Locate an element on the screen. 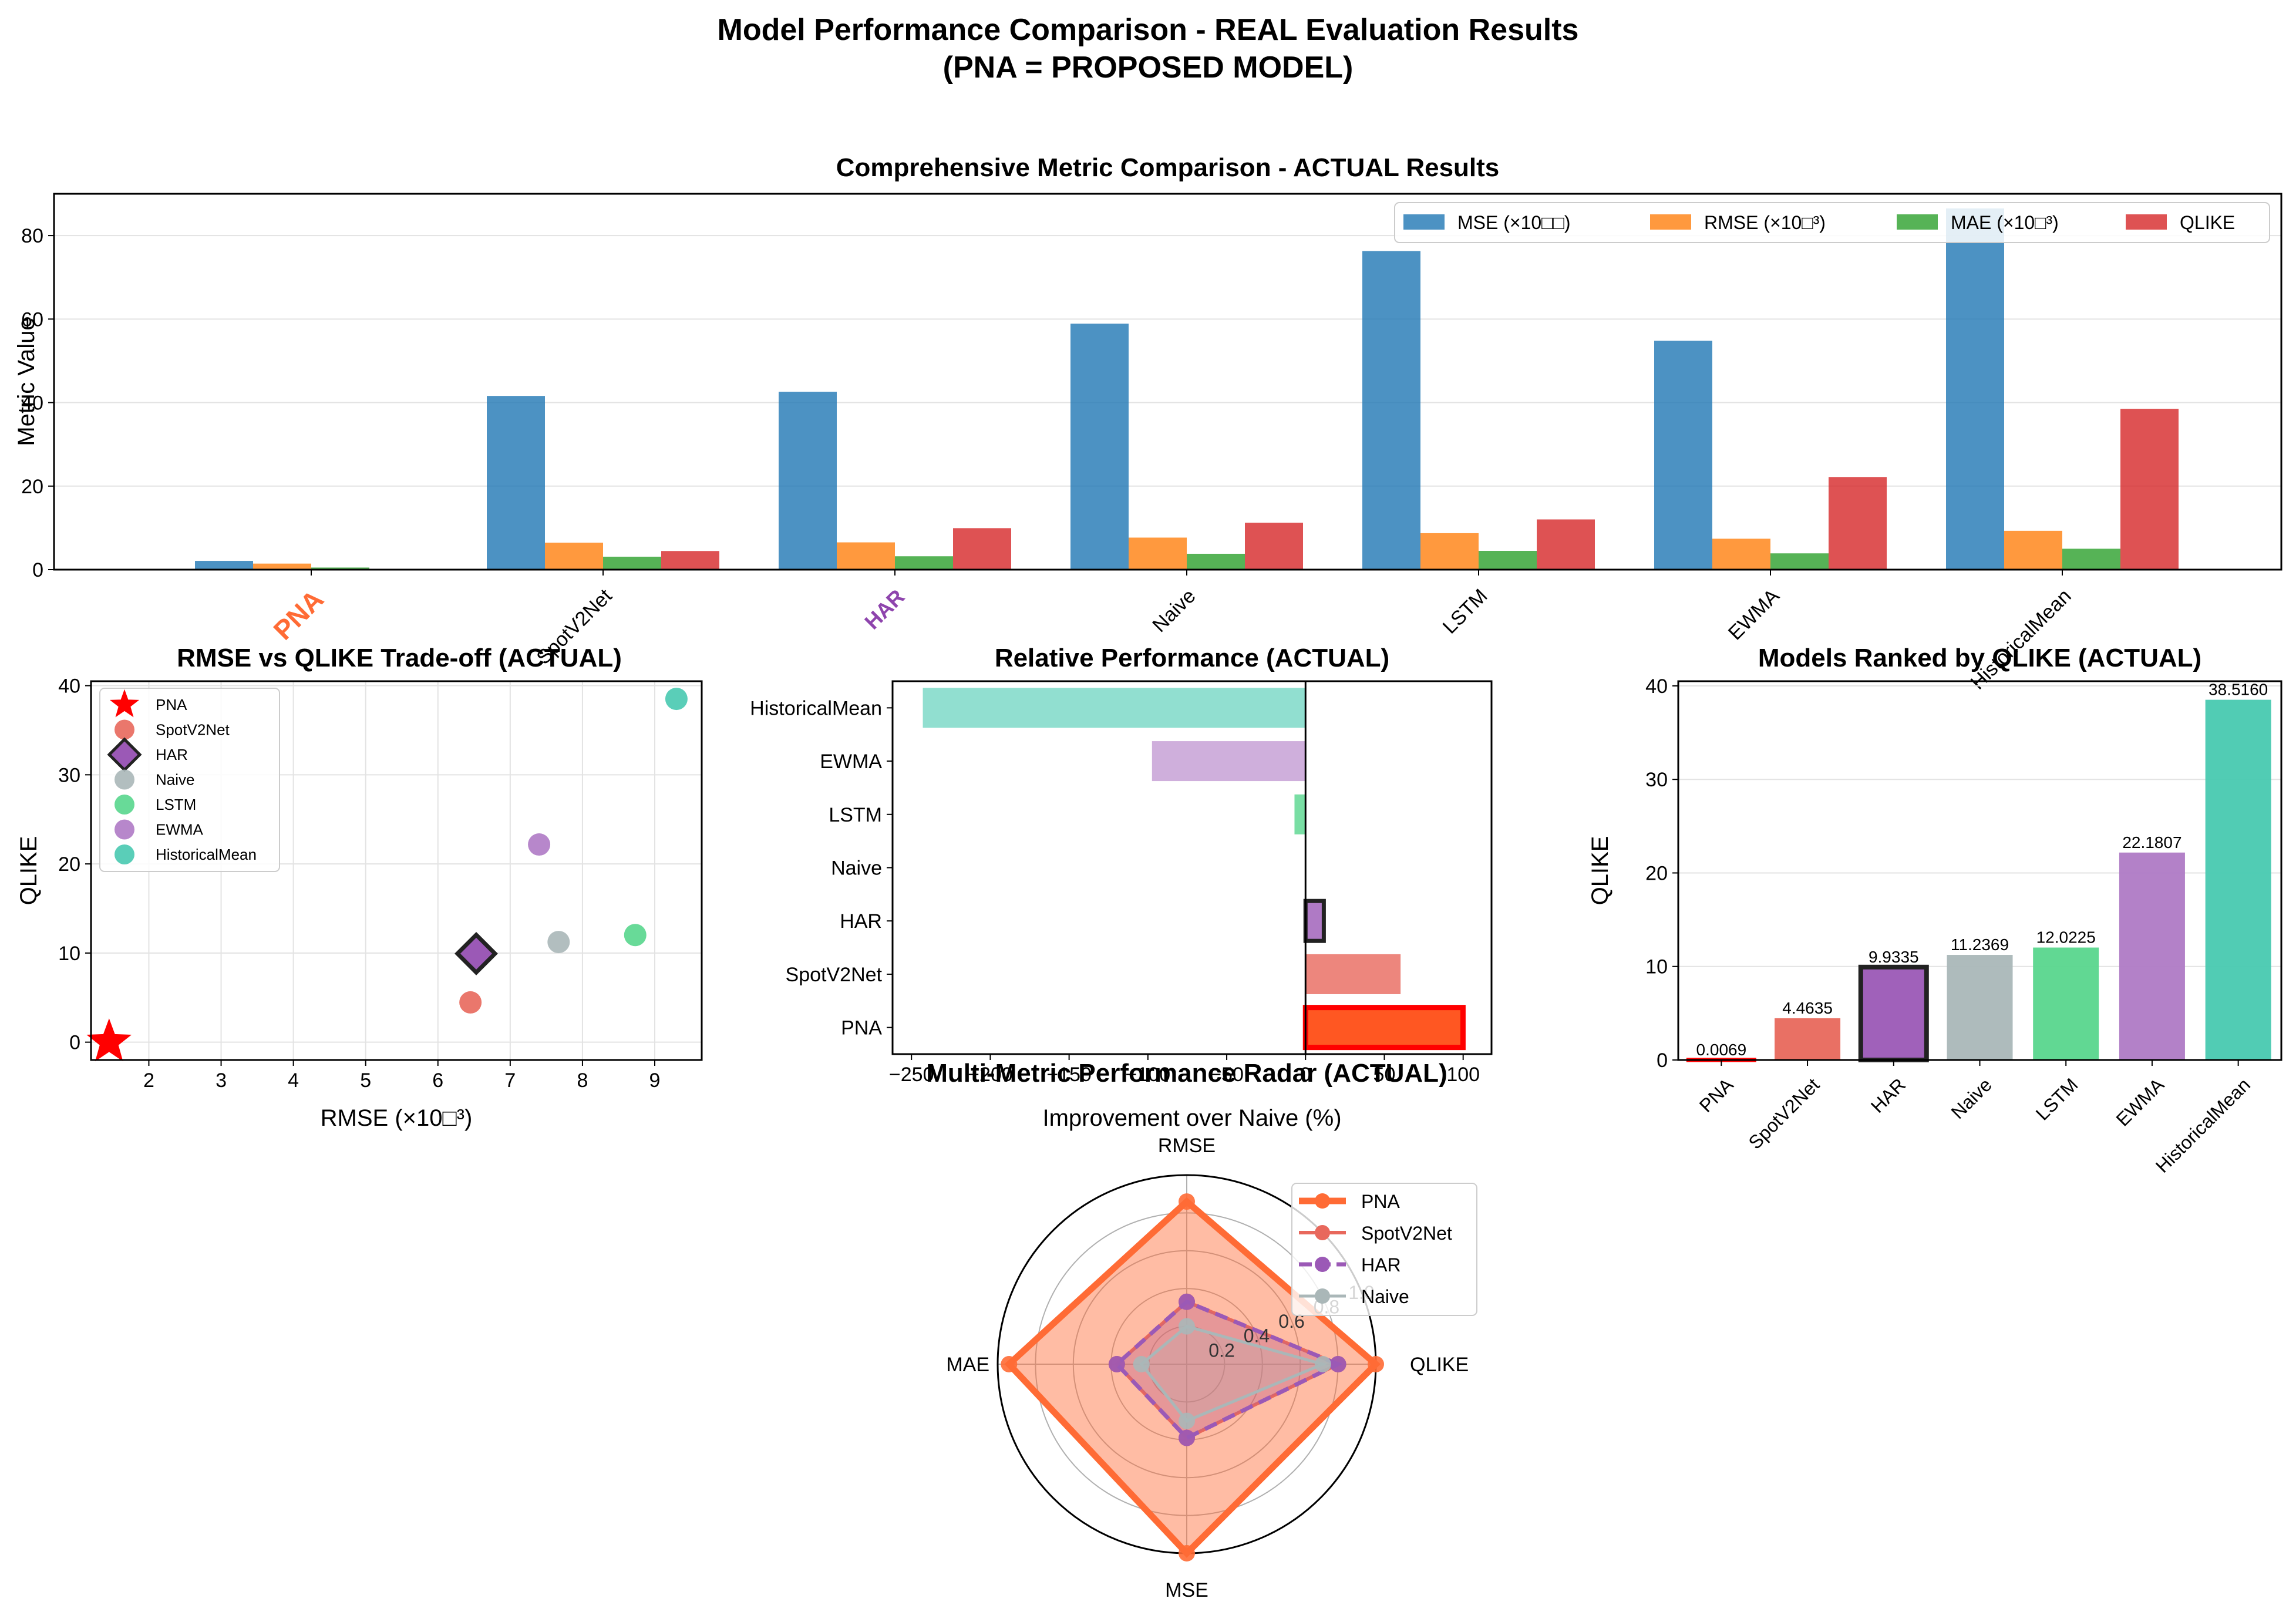 This screenshot has width=2296, height=1612. point-HAR is located at coordinates (476, 953).